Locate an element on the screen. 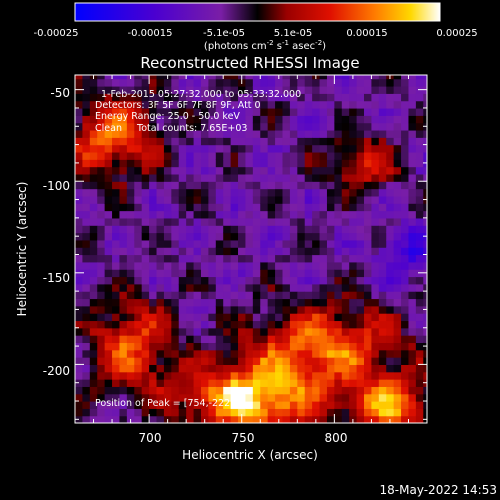  colorbar-tick-label: -5.1e-05 is located at coordinates (224, 33).